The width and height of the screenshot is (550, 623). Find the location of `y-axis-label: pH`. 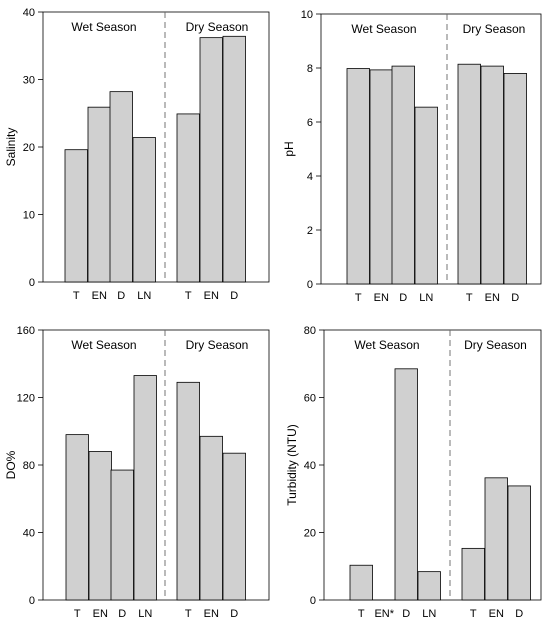

y-axis-label: pH is located at coordinates (289, 148).